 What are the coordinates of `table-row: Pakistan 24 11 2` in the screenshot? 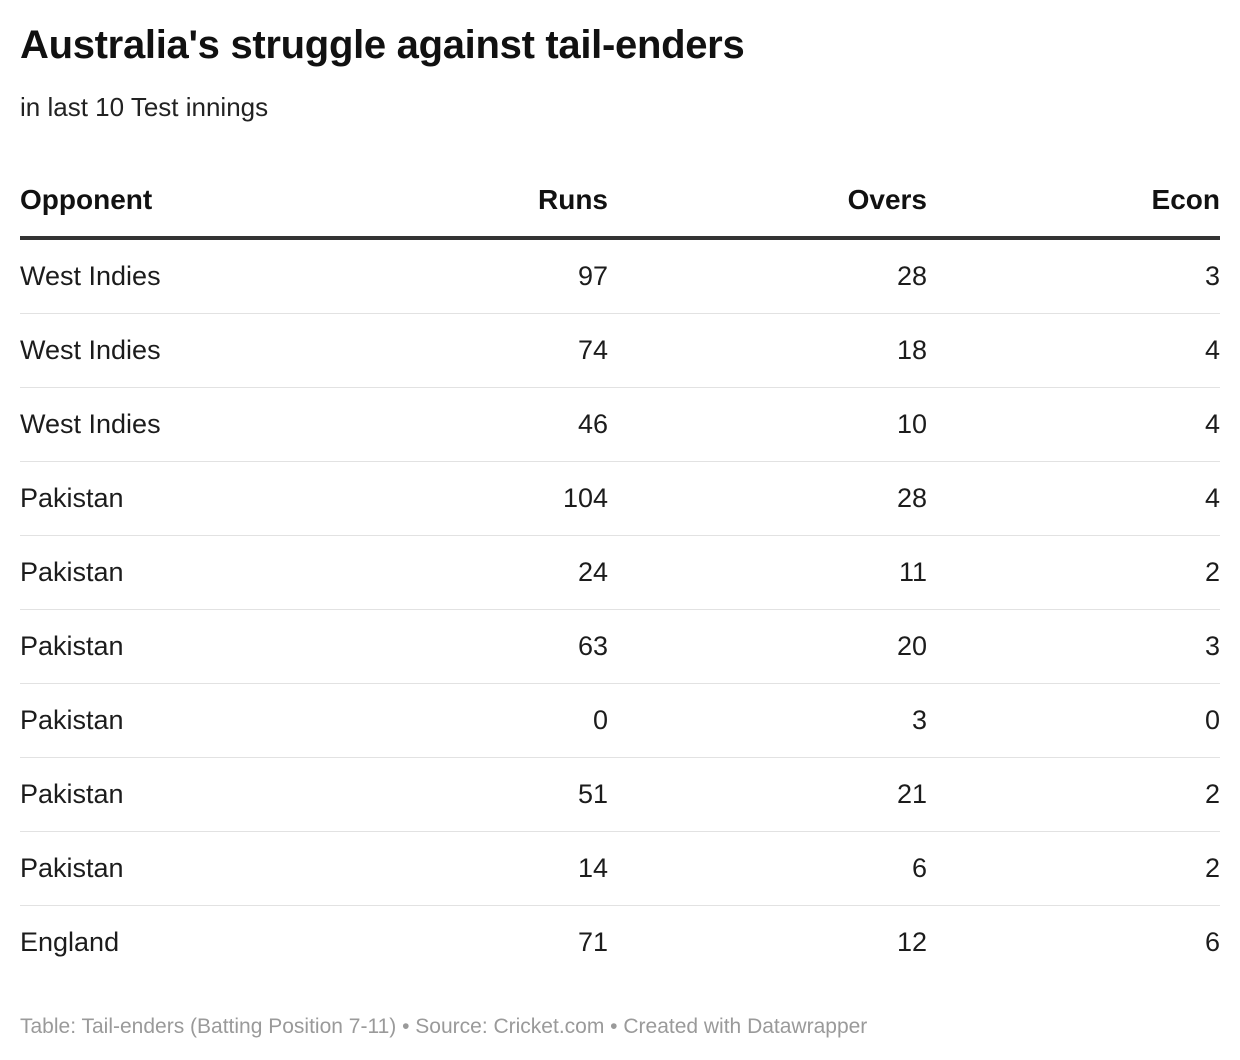 It's located at (620, 572).